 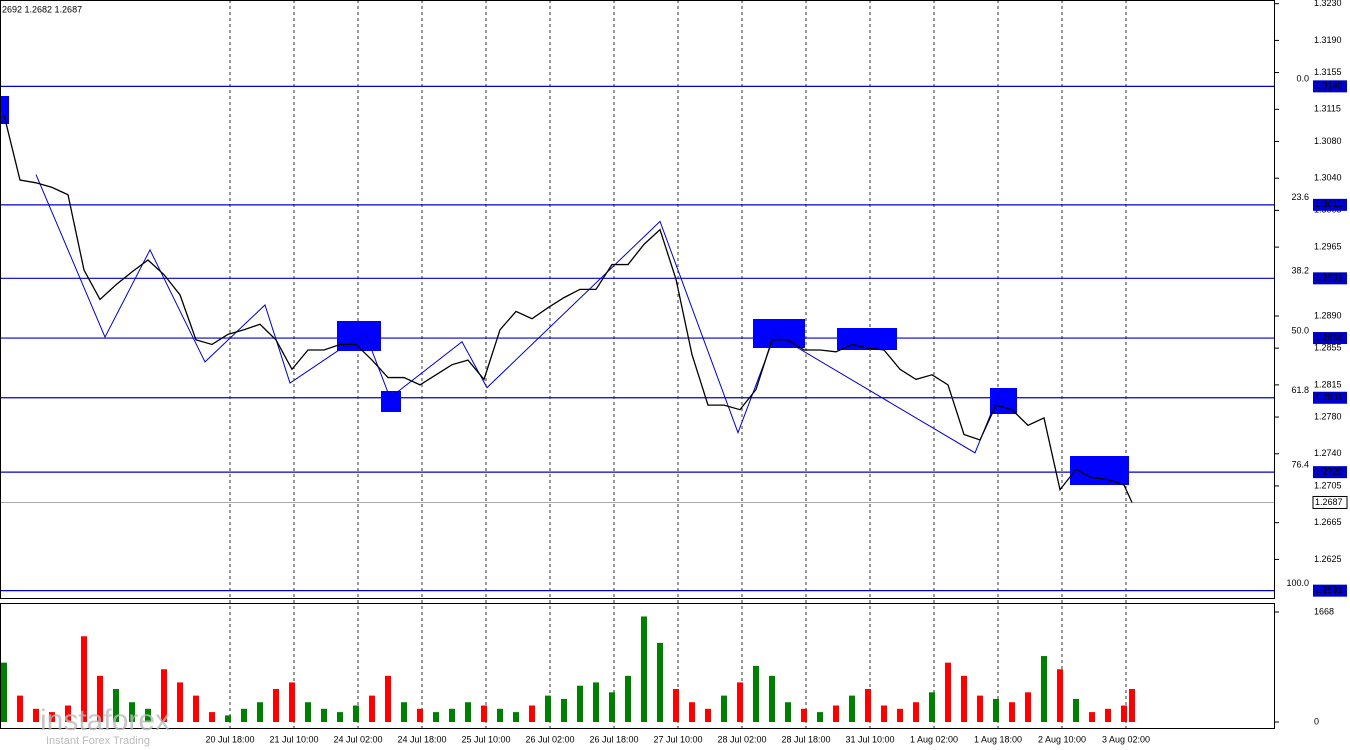 I want to click on watermark: instaforex, so click(x=105, y=720).